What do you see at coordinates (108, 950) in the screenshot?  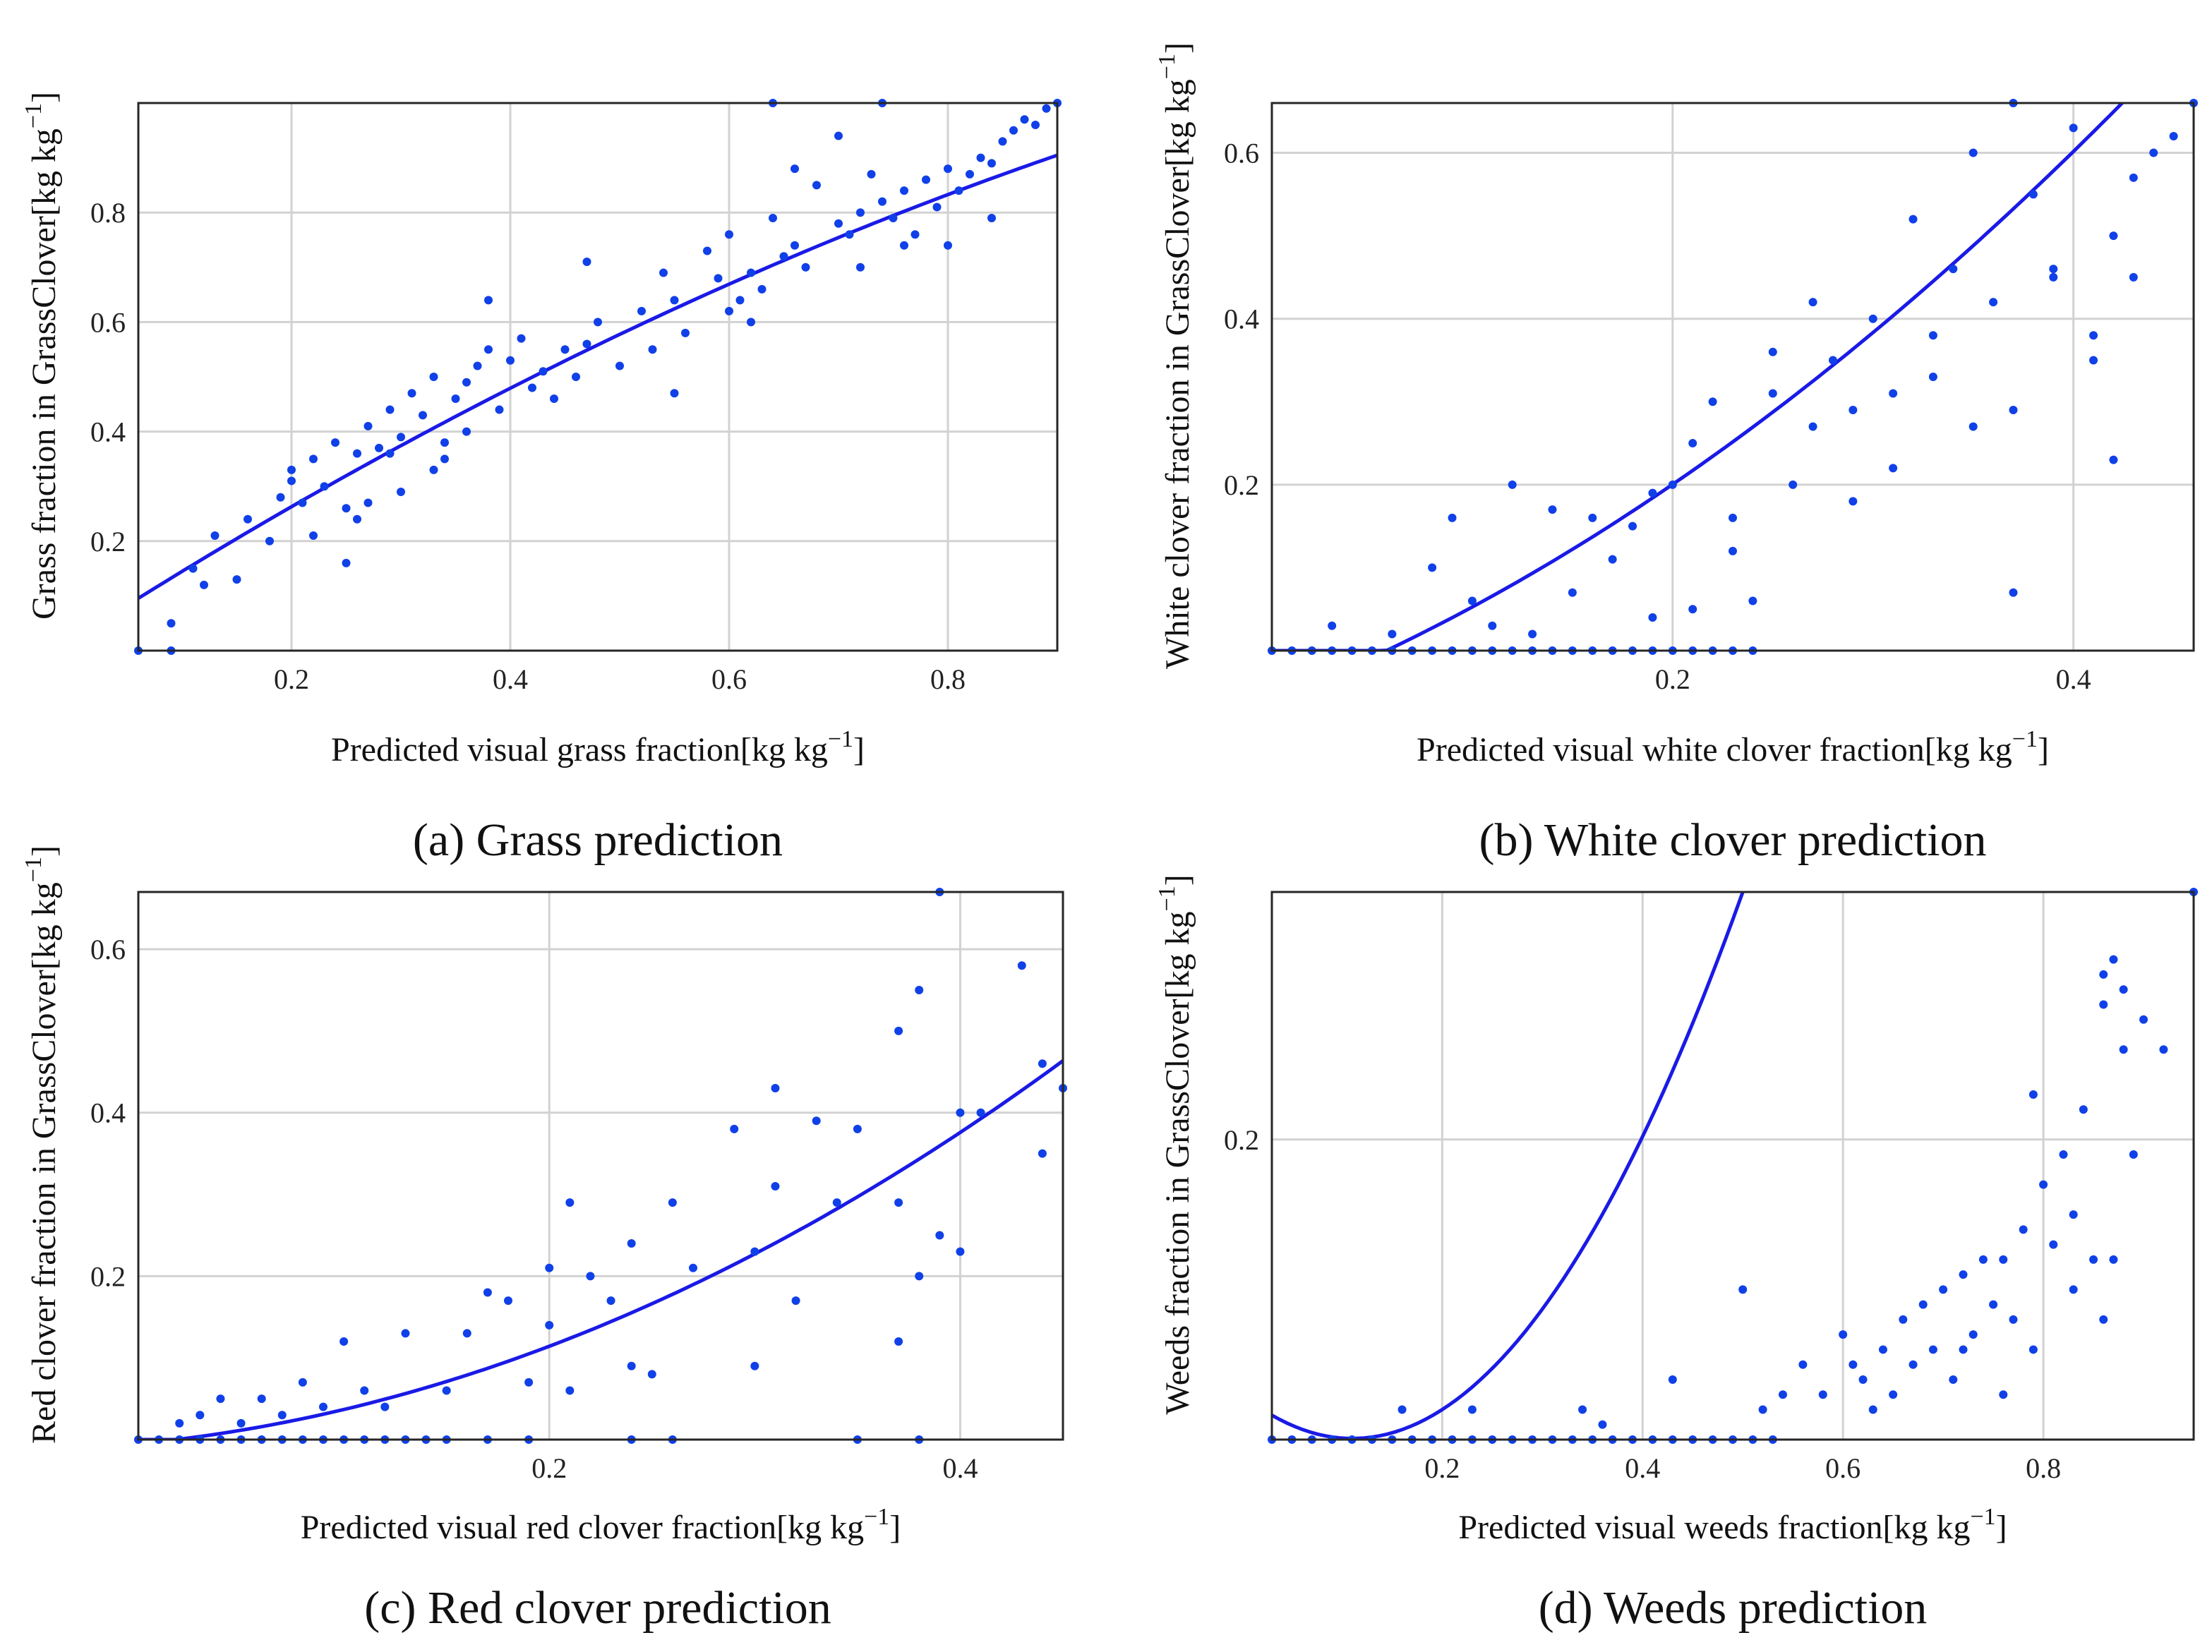 I see `y-tick-label: 0.6` at bounding box center [108, 950].